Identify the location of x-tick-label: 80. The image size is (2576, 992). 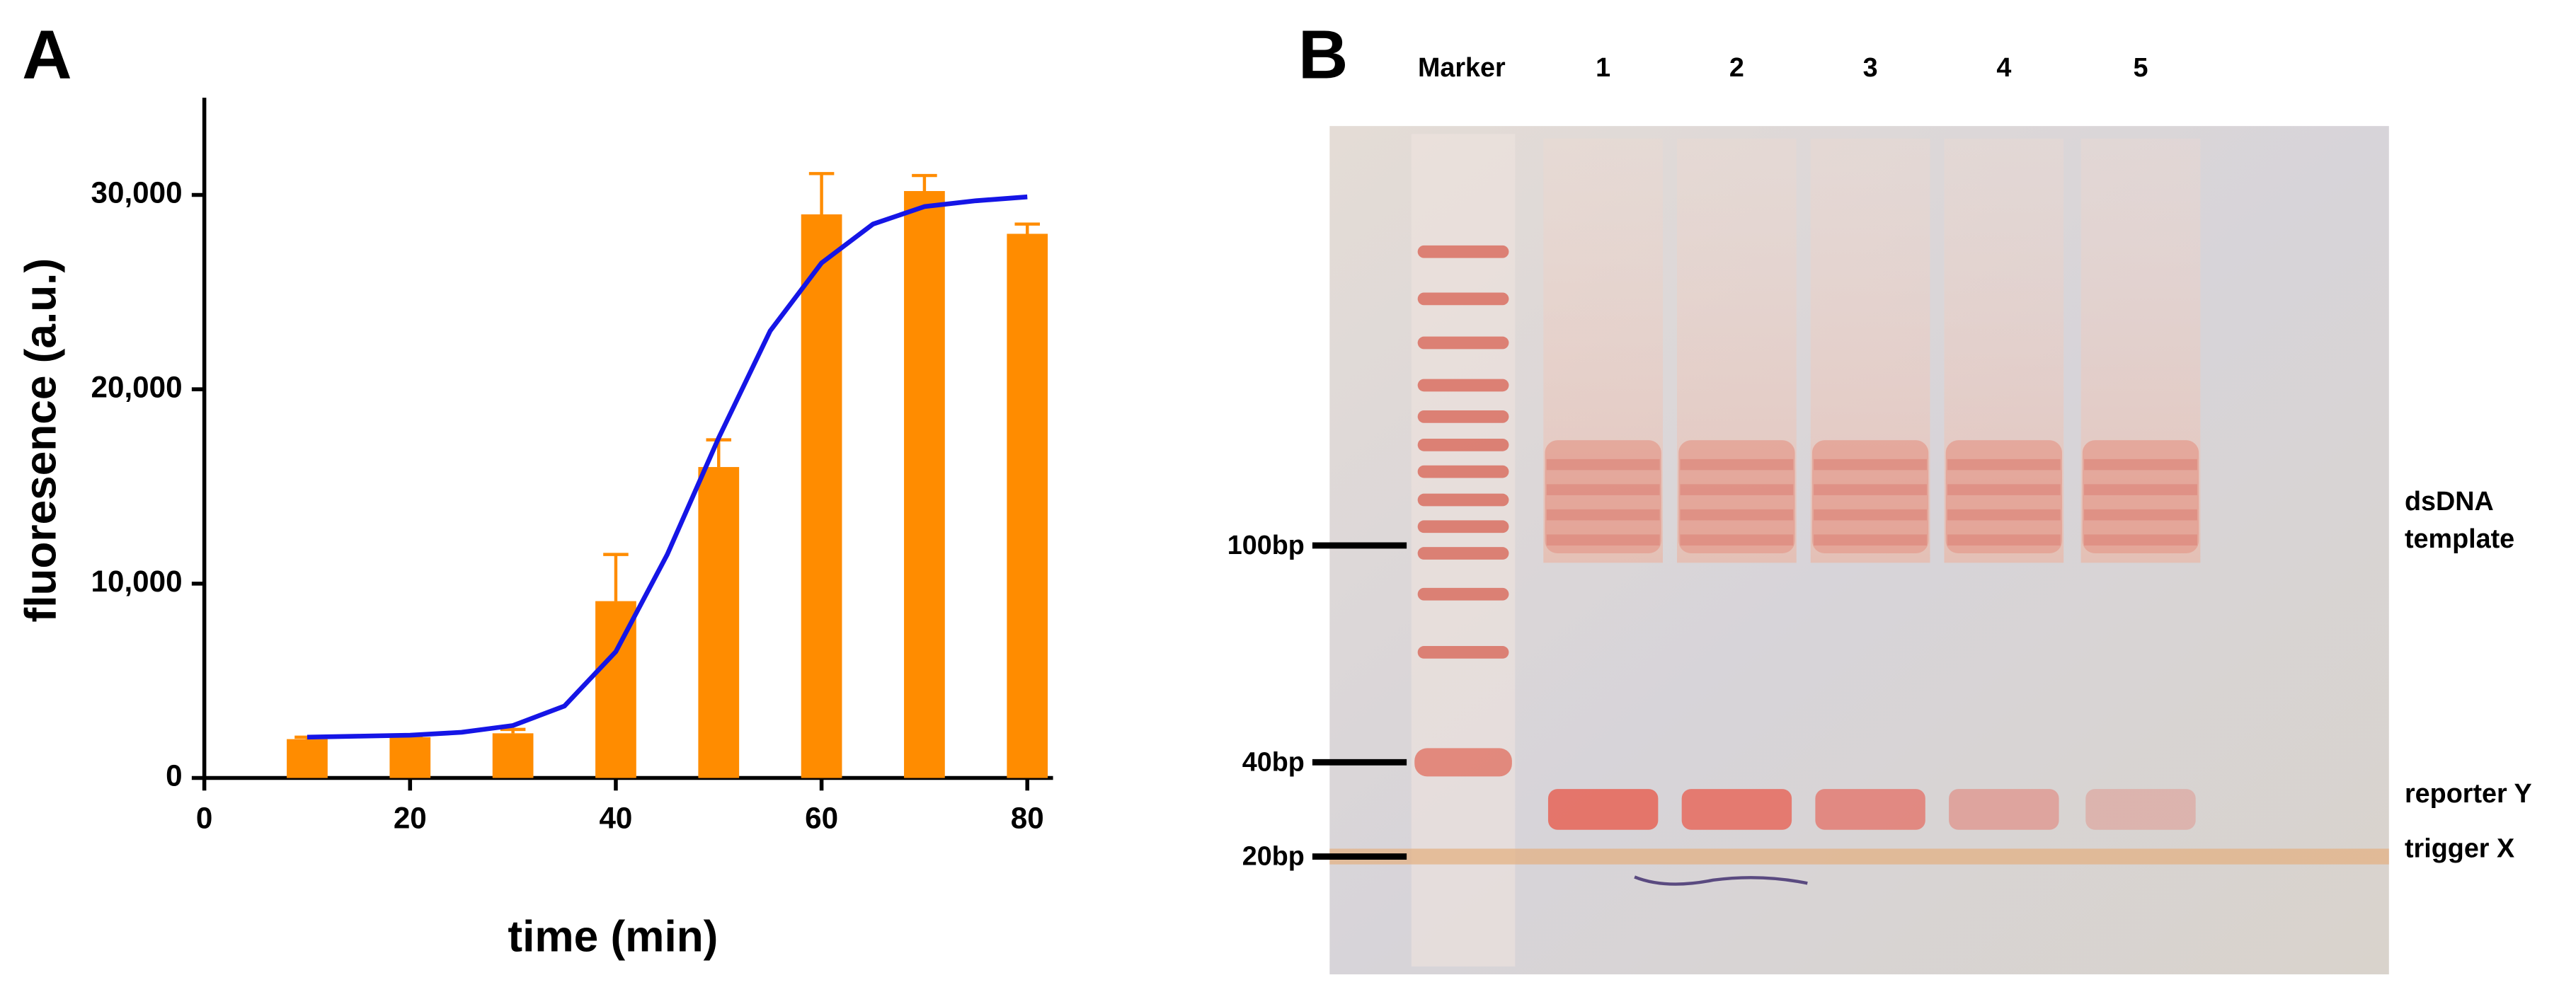
(1027, 818).